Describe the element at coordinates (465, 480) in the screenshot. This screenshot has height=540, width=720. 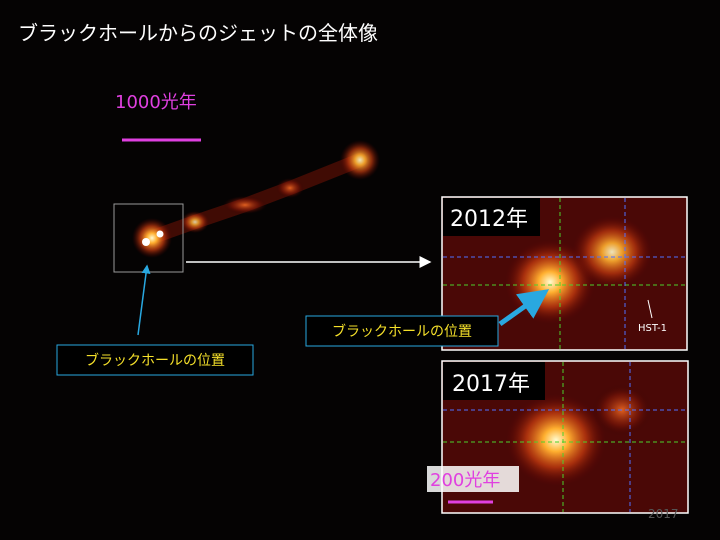
I see `scale-label: 200光年` at that location.